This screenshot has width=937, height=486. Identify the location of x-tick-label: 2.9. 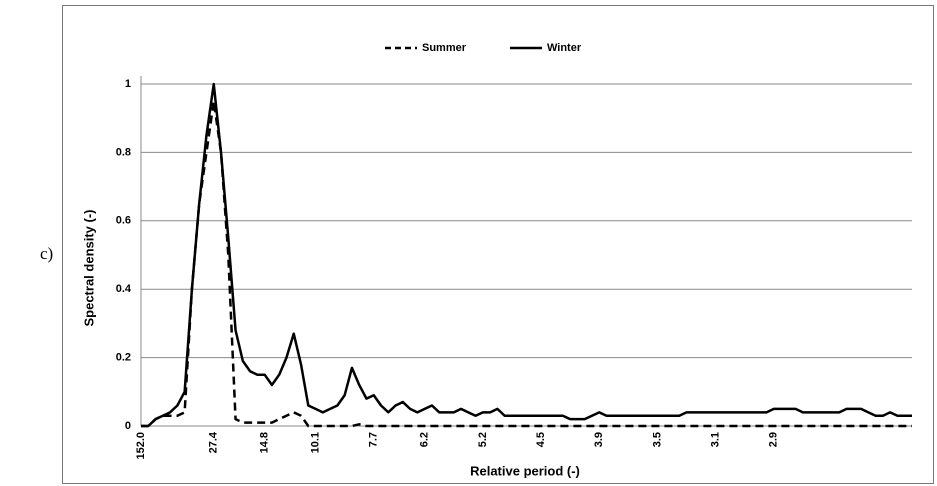
(774, 439).